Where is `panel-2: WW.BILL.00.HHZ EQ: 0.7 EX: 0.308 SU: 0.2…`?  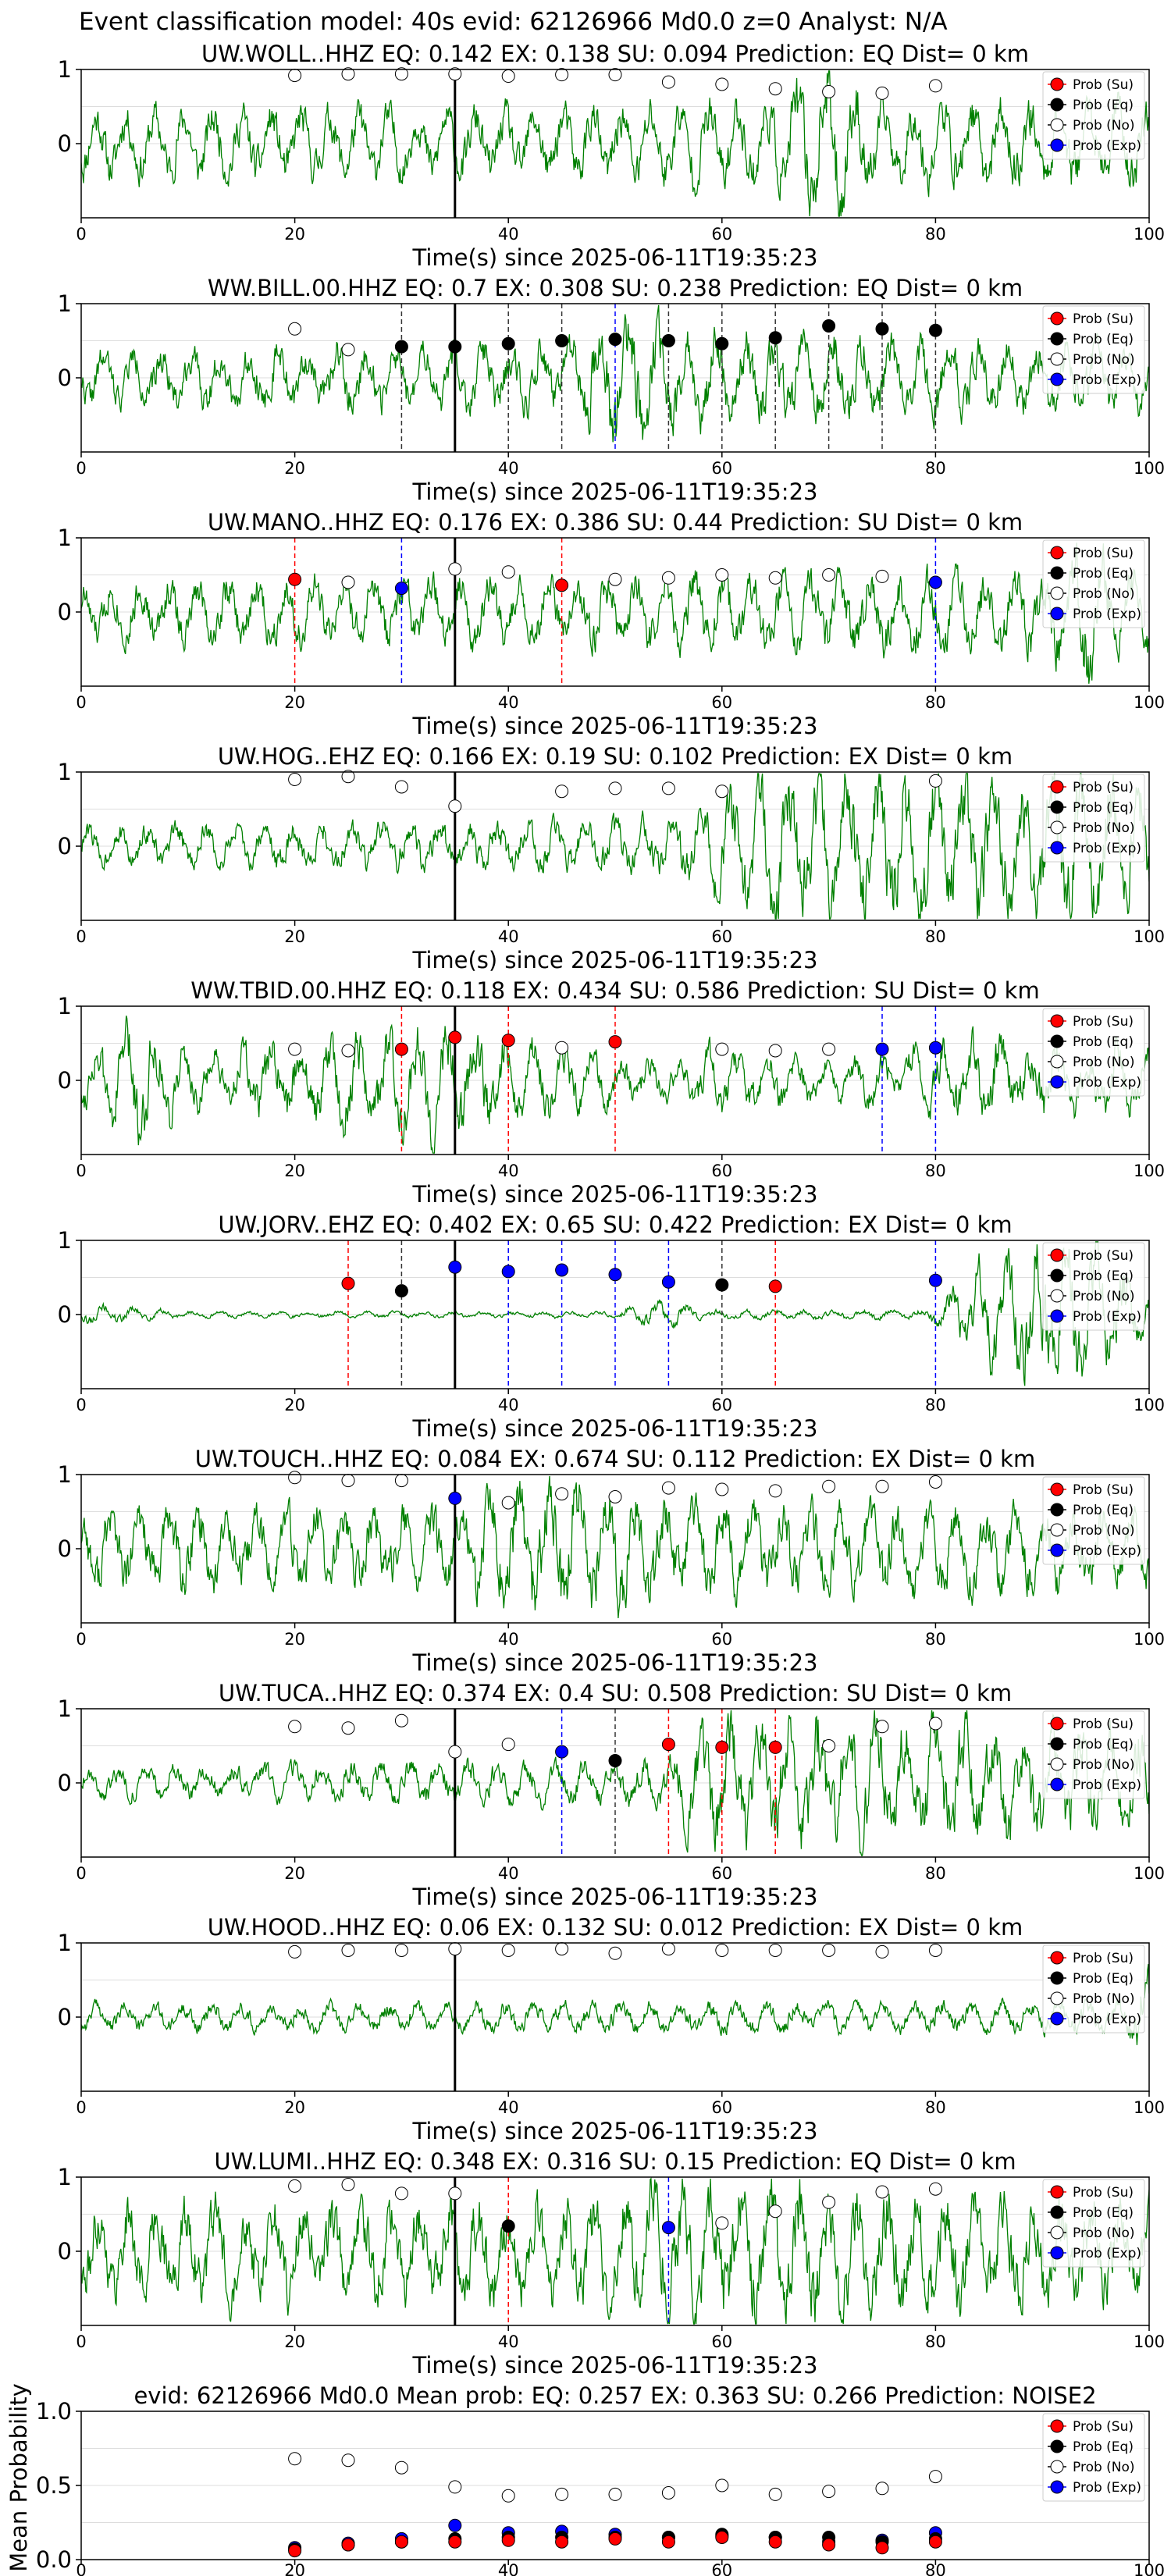
panel-2: WW.BILL.00.HHZ EQ: 0.7 EX: 0.308 SU: 0.2… is located at coordinates (612, 390).